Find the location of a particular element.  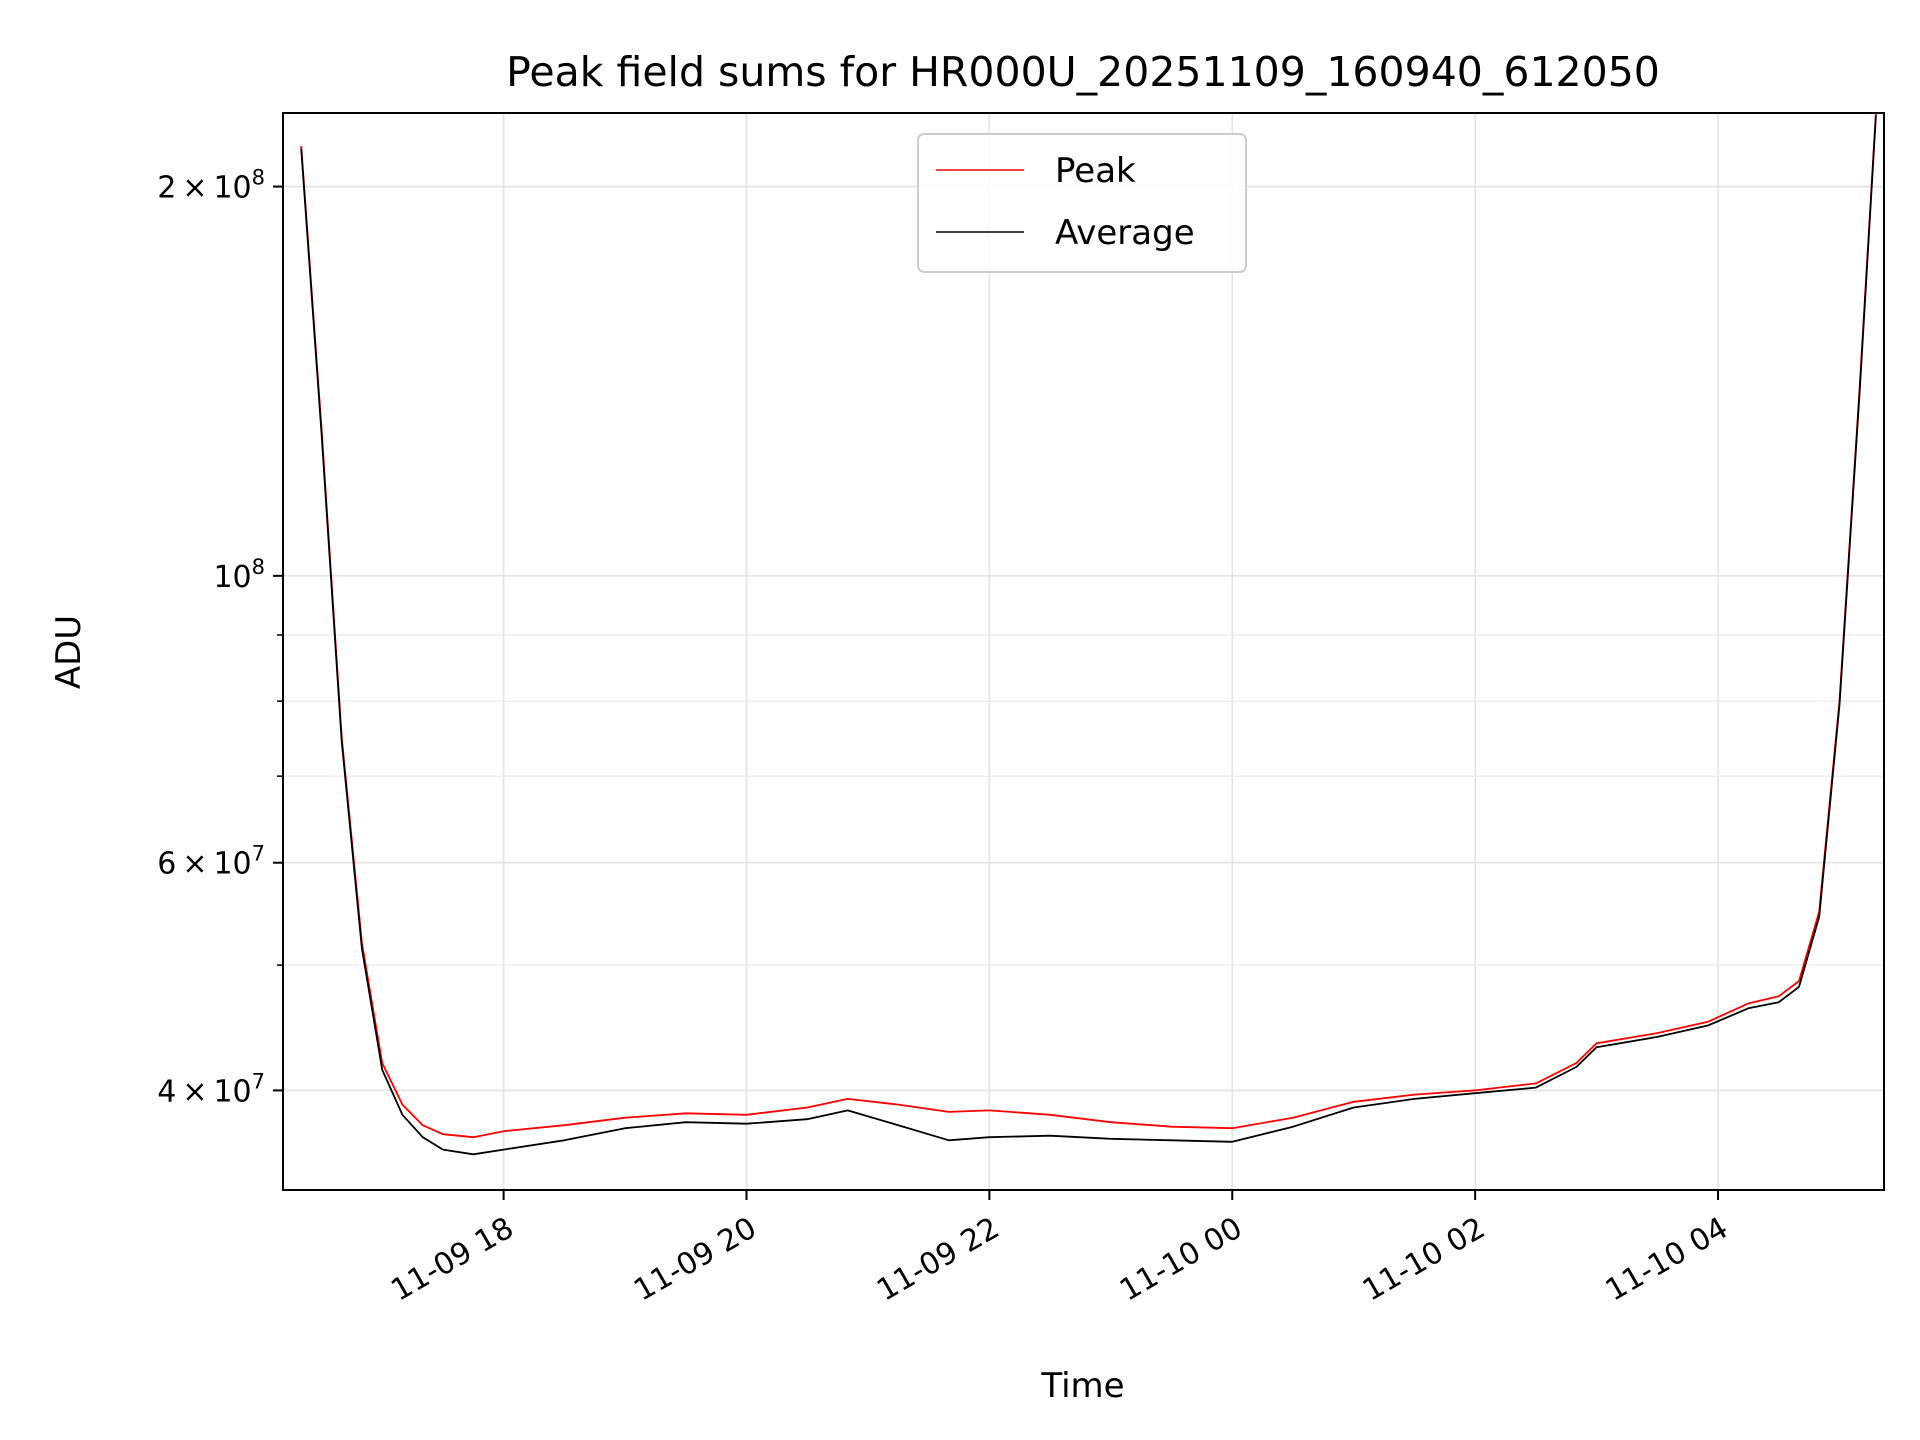

y-tick-label: 6 × 10⁷ is located at coordinates (211, 862).